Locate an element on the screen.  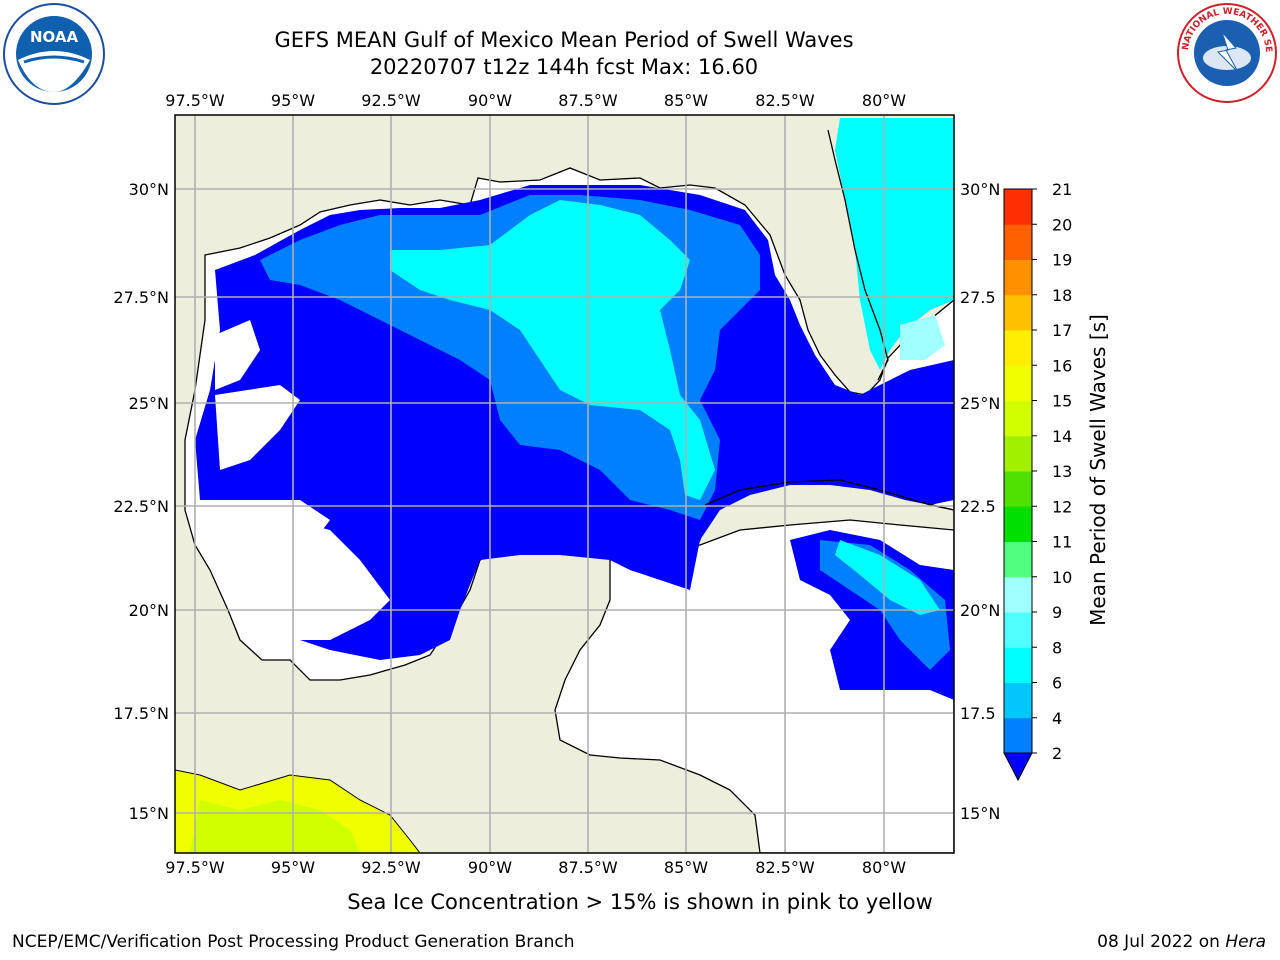
colorbar-tick-label: 16 is located at coordinates (1062, 365).